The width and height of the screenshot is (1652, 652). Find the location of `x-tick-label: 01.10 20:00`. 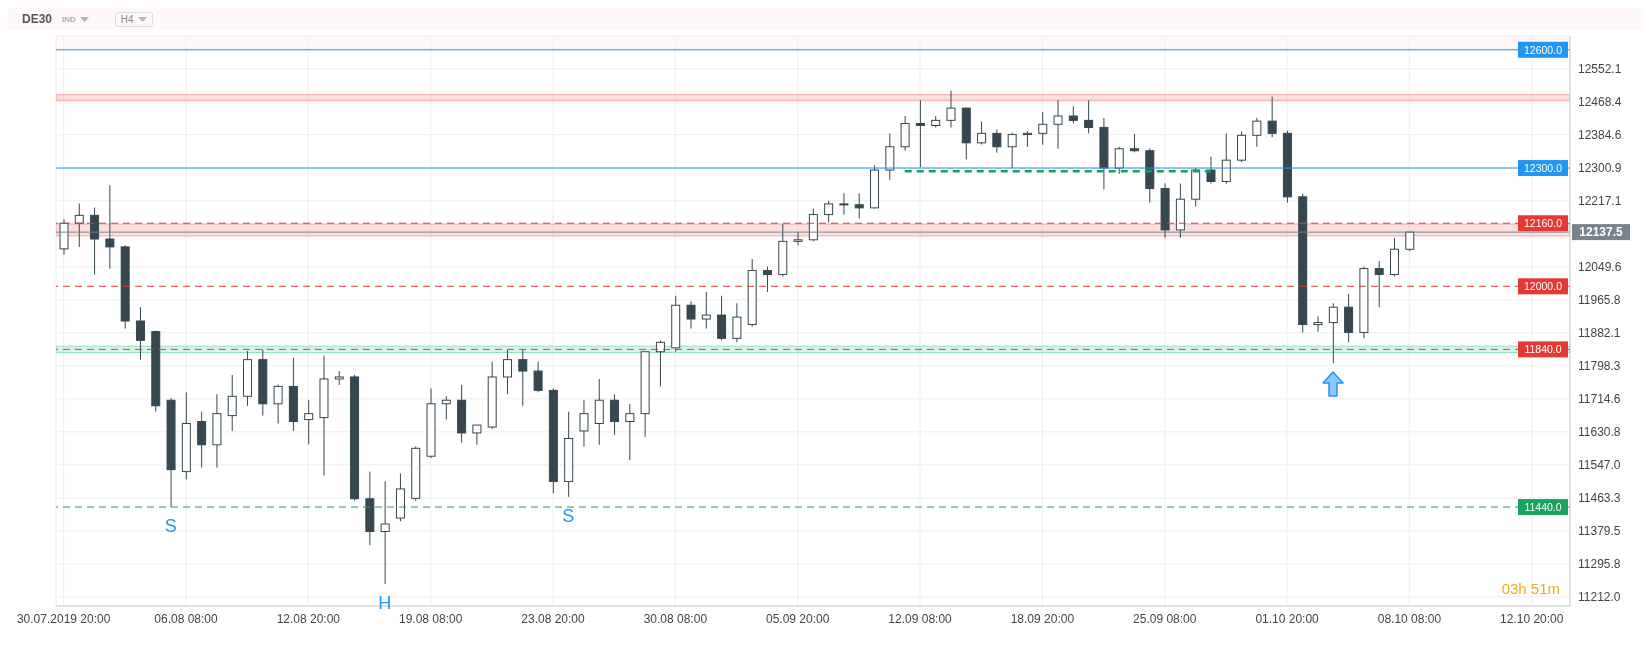

x-tick-label: 01.10 20:00 is located at coordinates (1287, 618).